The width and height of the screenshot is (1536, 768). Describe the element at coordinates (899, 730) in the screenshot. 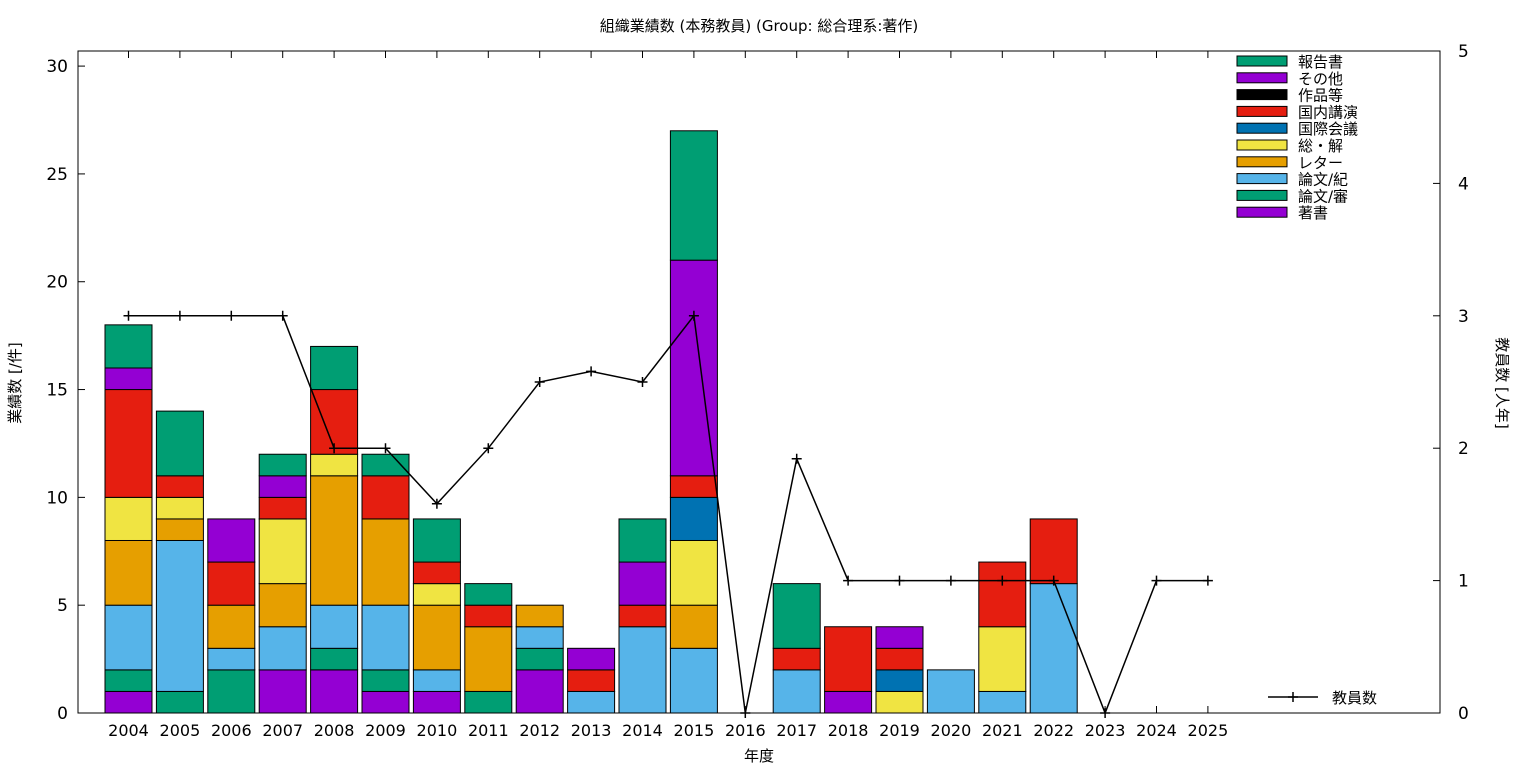

I see `x-tick-label: 2019` at that location.